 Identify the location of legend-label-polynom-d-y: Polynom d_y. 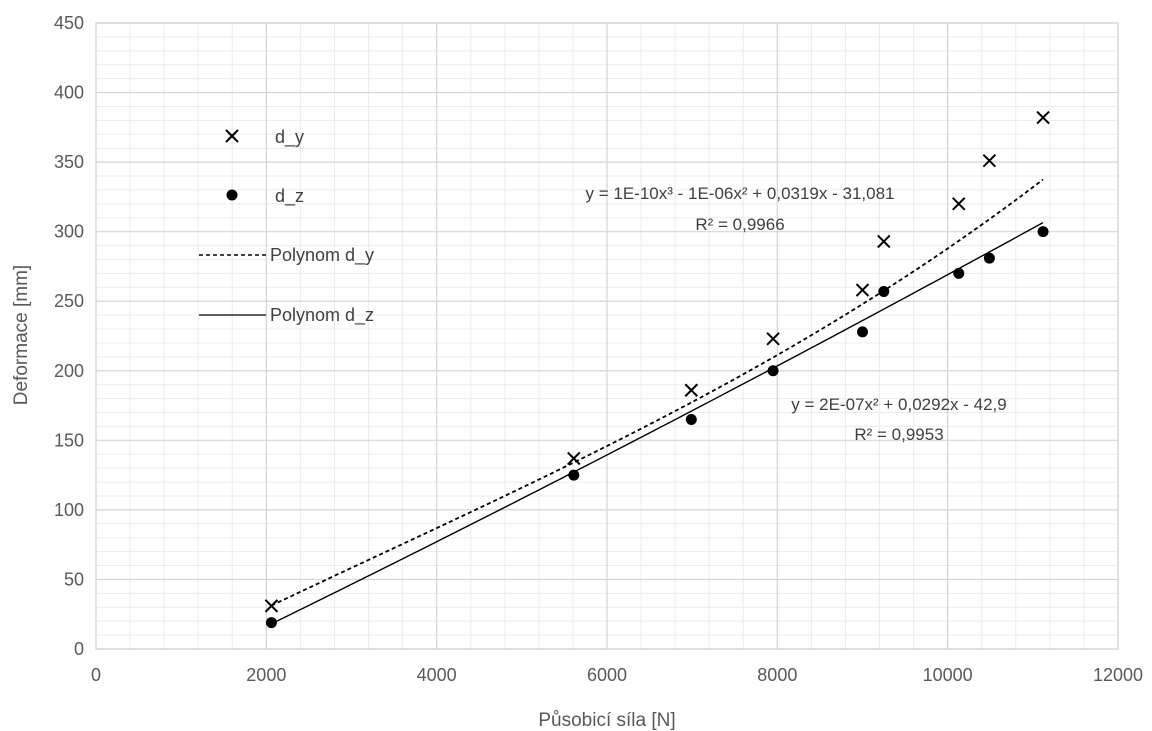
(322, 255).